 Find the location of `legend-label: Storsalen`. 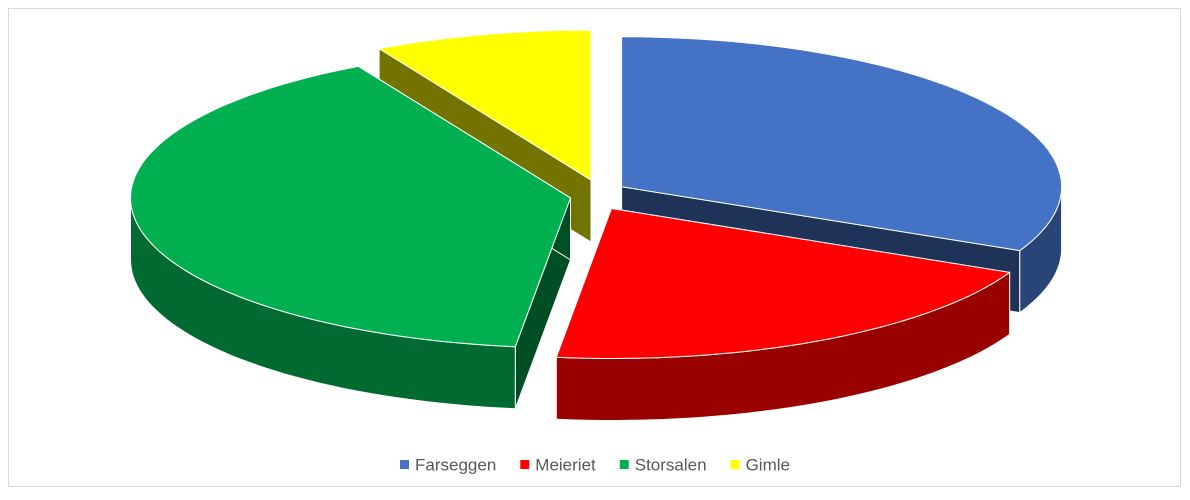

legend-label: Storsalen is located at coordinates (671, 464).